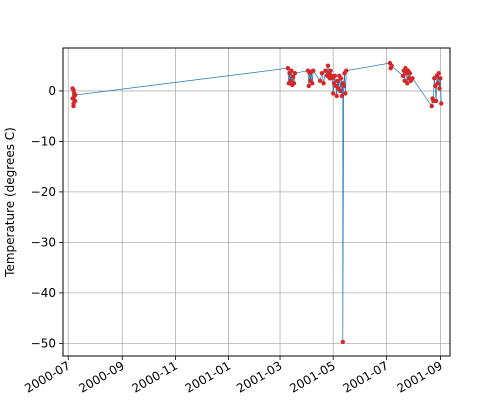 Image resolution: width=500 pixels, height=400 pixels. Describe the element at coordinates (43, 343) in the screenshot. I see `y-tick-label: −50` at that location.